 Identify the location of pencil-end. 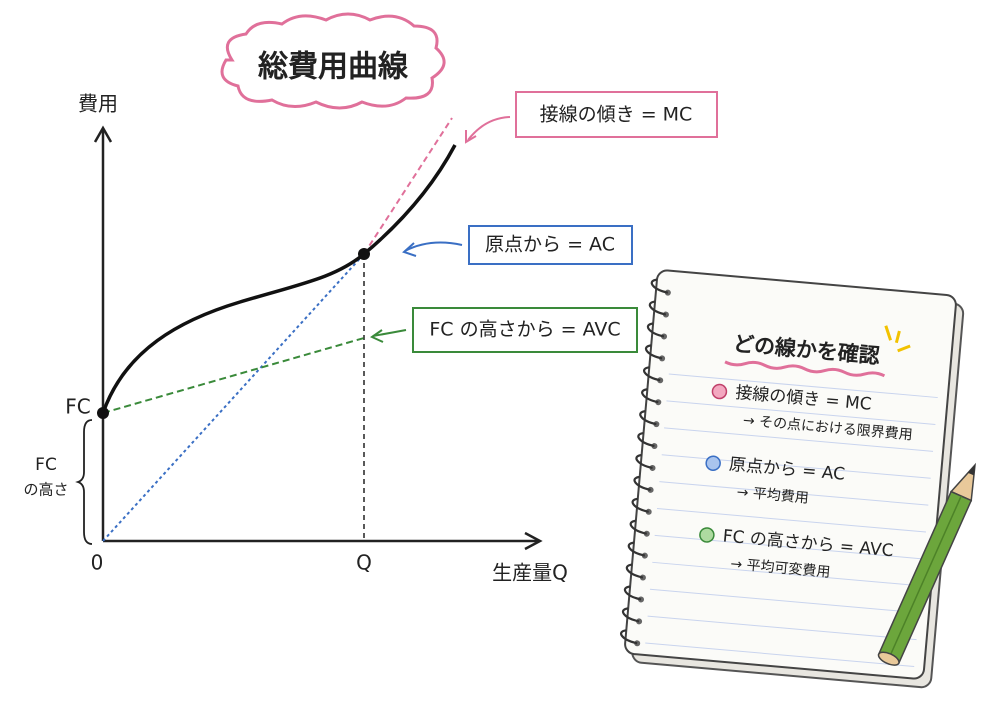
(888, 658).